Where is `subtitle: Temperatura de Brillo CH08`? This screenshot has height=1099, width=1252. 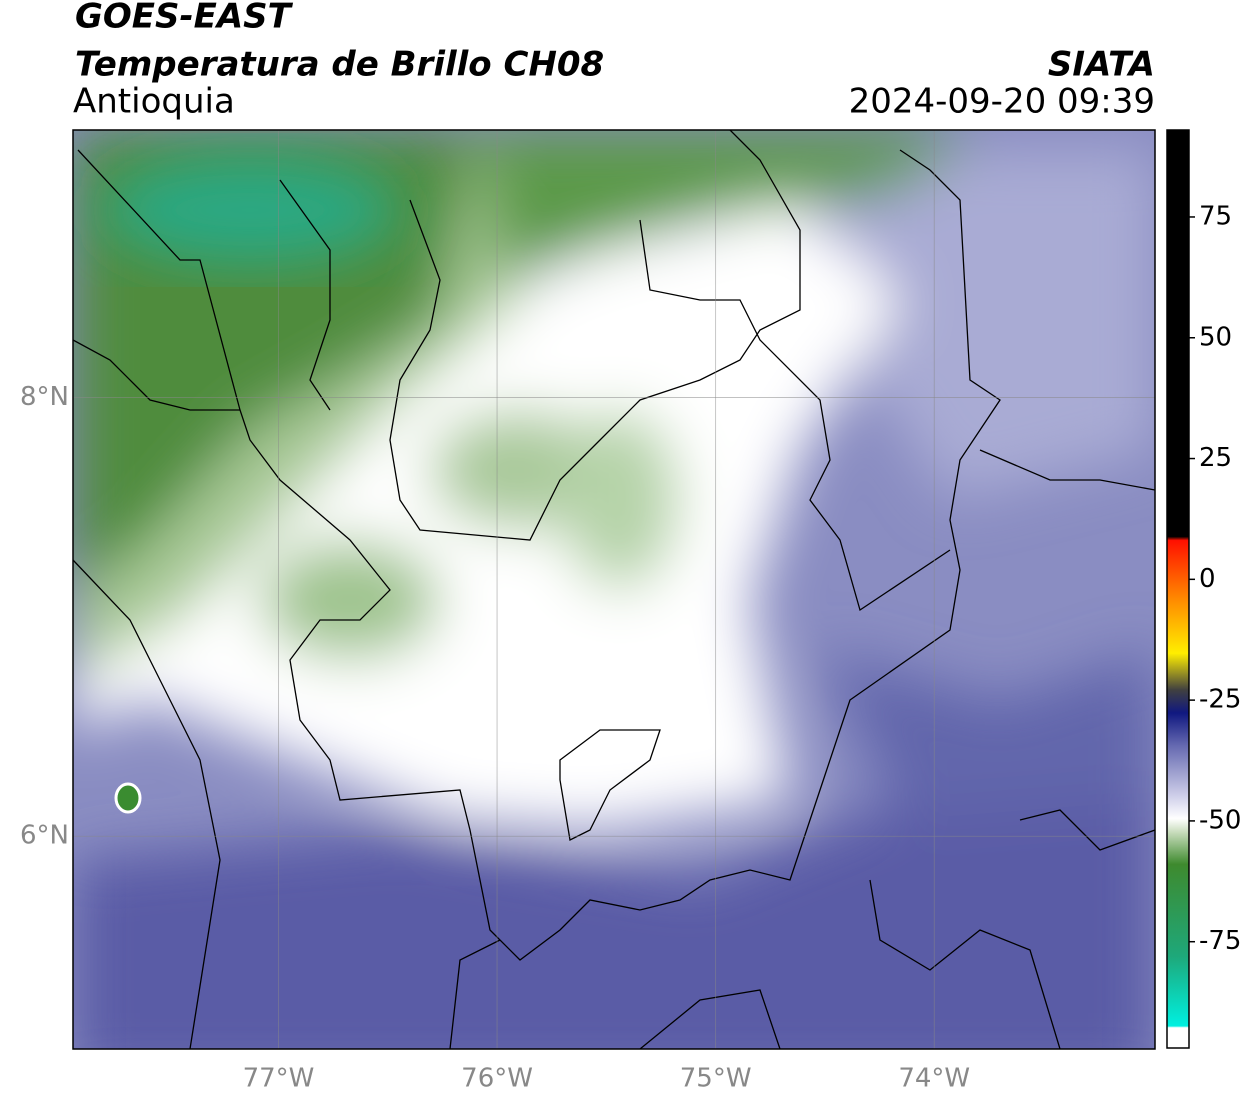 subtitle: Temperatura de Brillo CH08 is located at coordinates (339, 65).